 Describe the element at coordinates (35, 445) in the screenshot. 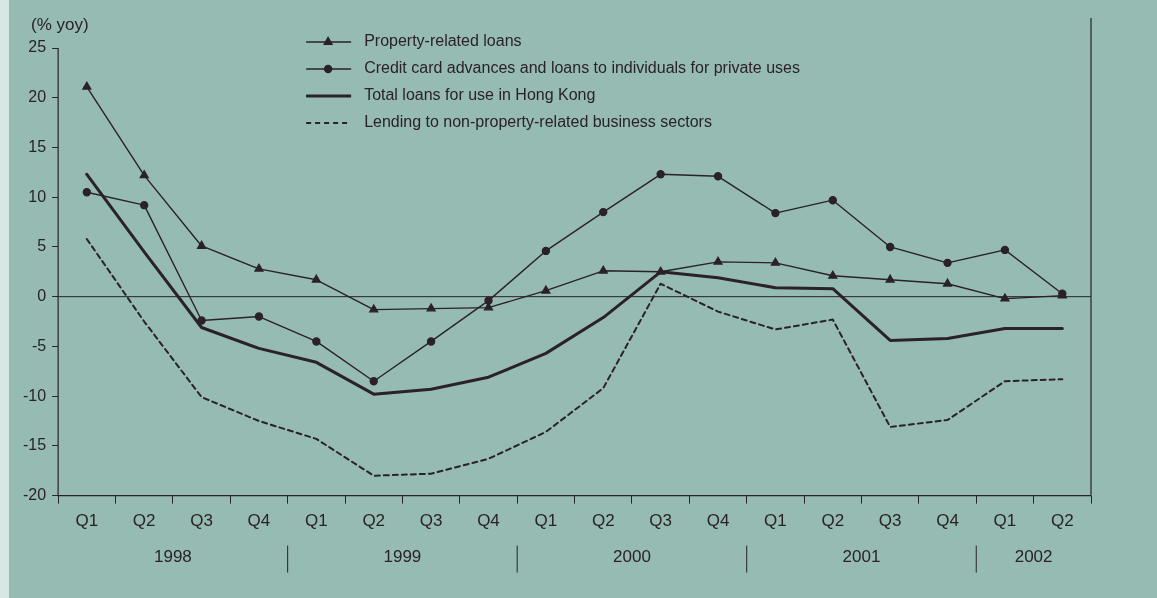

I see `y-tick-label: -15` at that location.